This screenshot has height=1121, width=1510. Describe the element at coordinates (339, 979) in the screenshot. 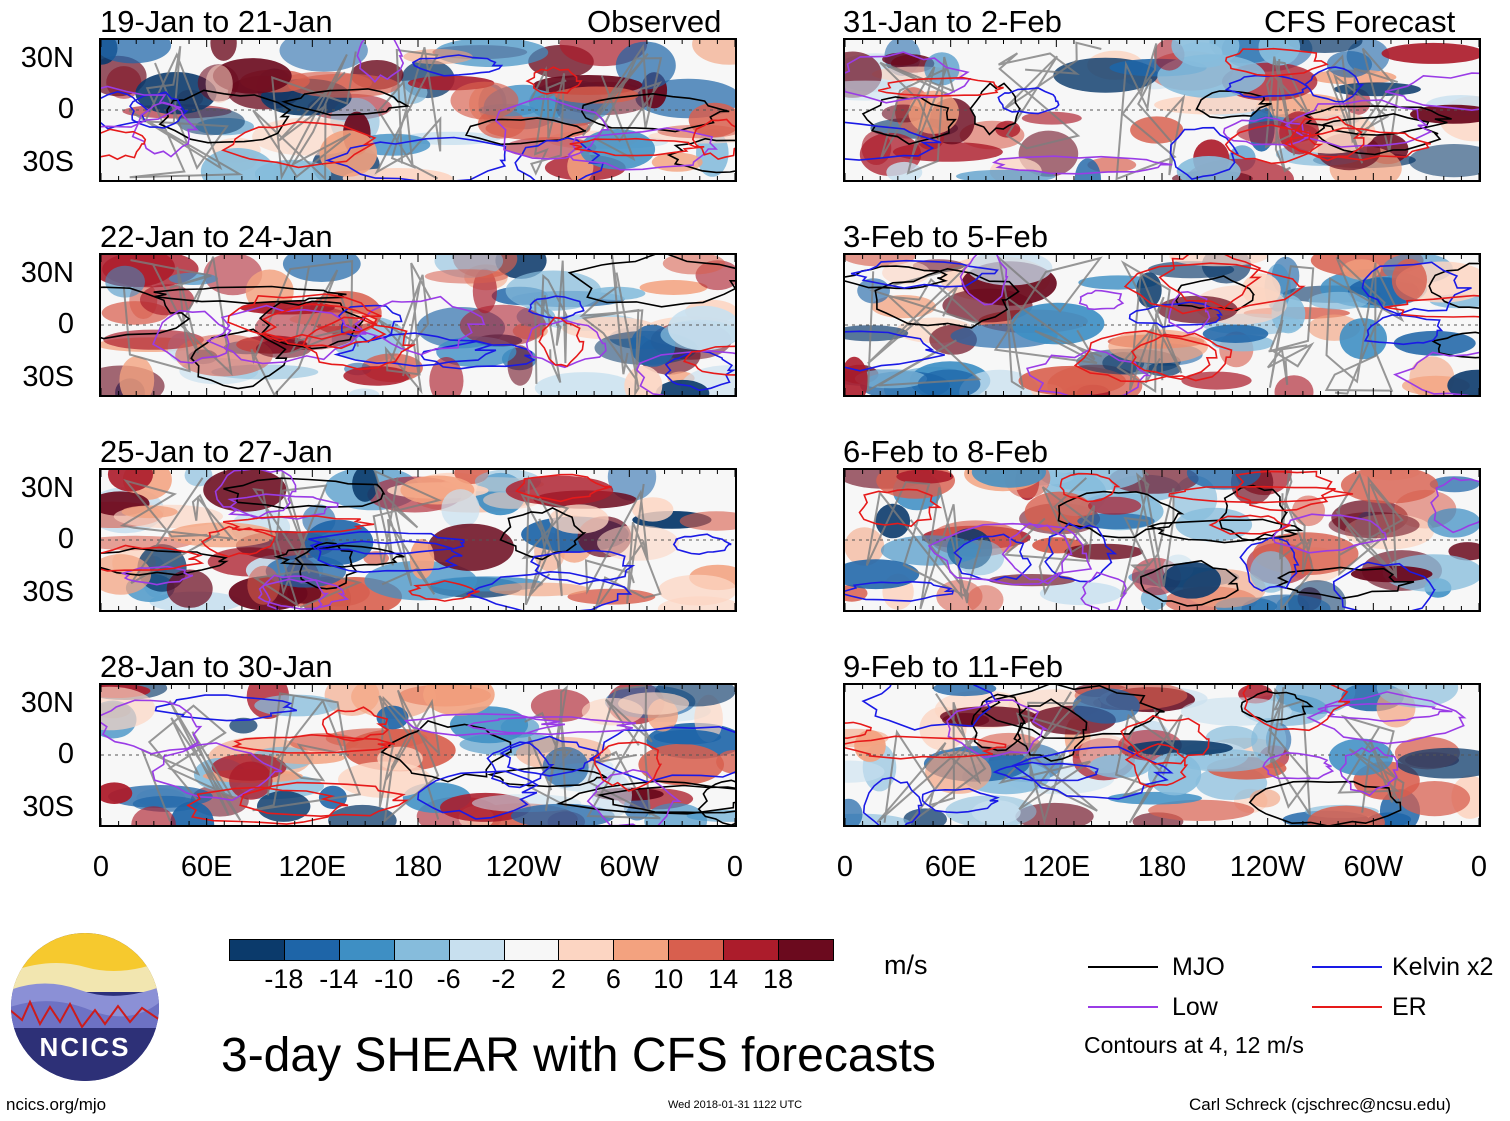

I see `colorbar-tick-label: -14` at that location.